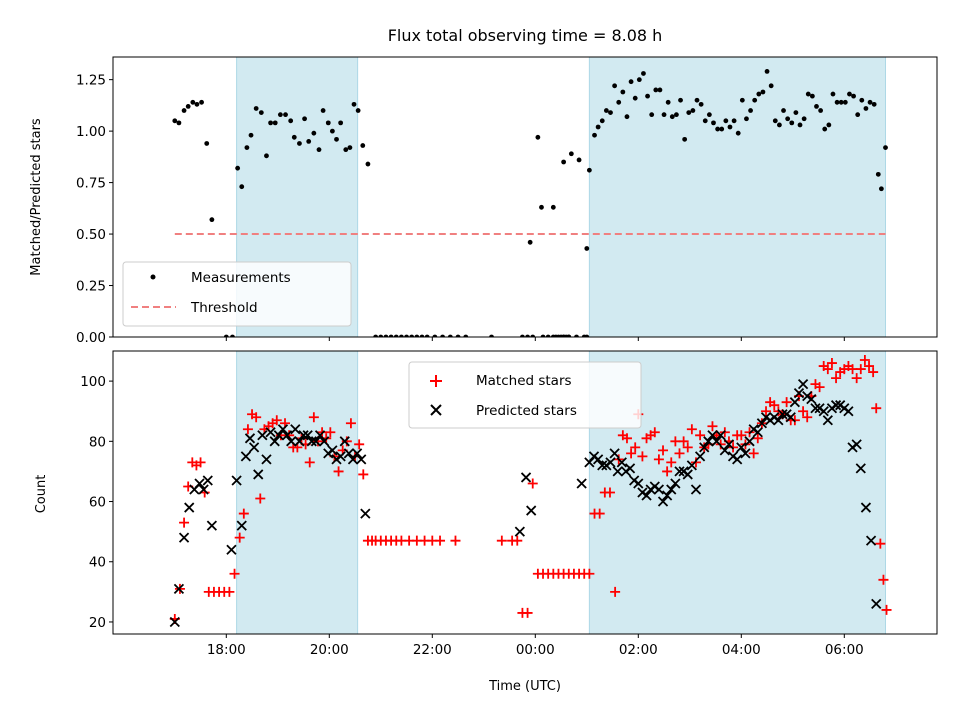 The image size is (960, 724). I want to click on bottom-legend-box, so click(525, 395).